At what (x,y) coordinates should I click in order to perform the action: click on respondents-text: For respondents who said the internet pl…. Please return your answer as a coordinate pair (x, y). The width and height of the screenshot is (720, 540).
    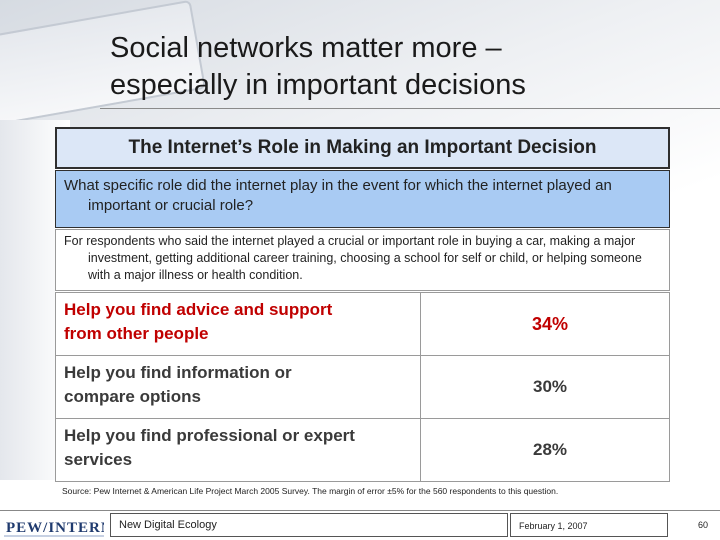
    Looking at the image, I should click on (353, 258).